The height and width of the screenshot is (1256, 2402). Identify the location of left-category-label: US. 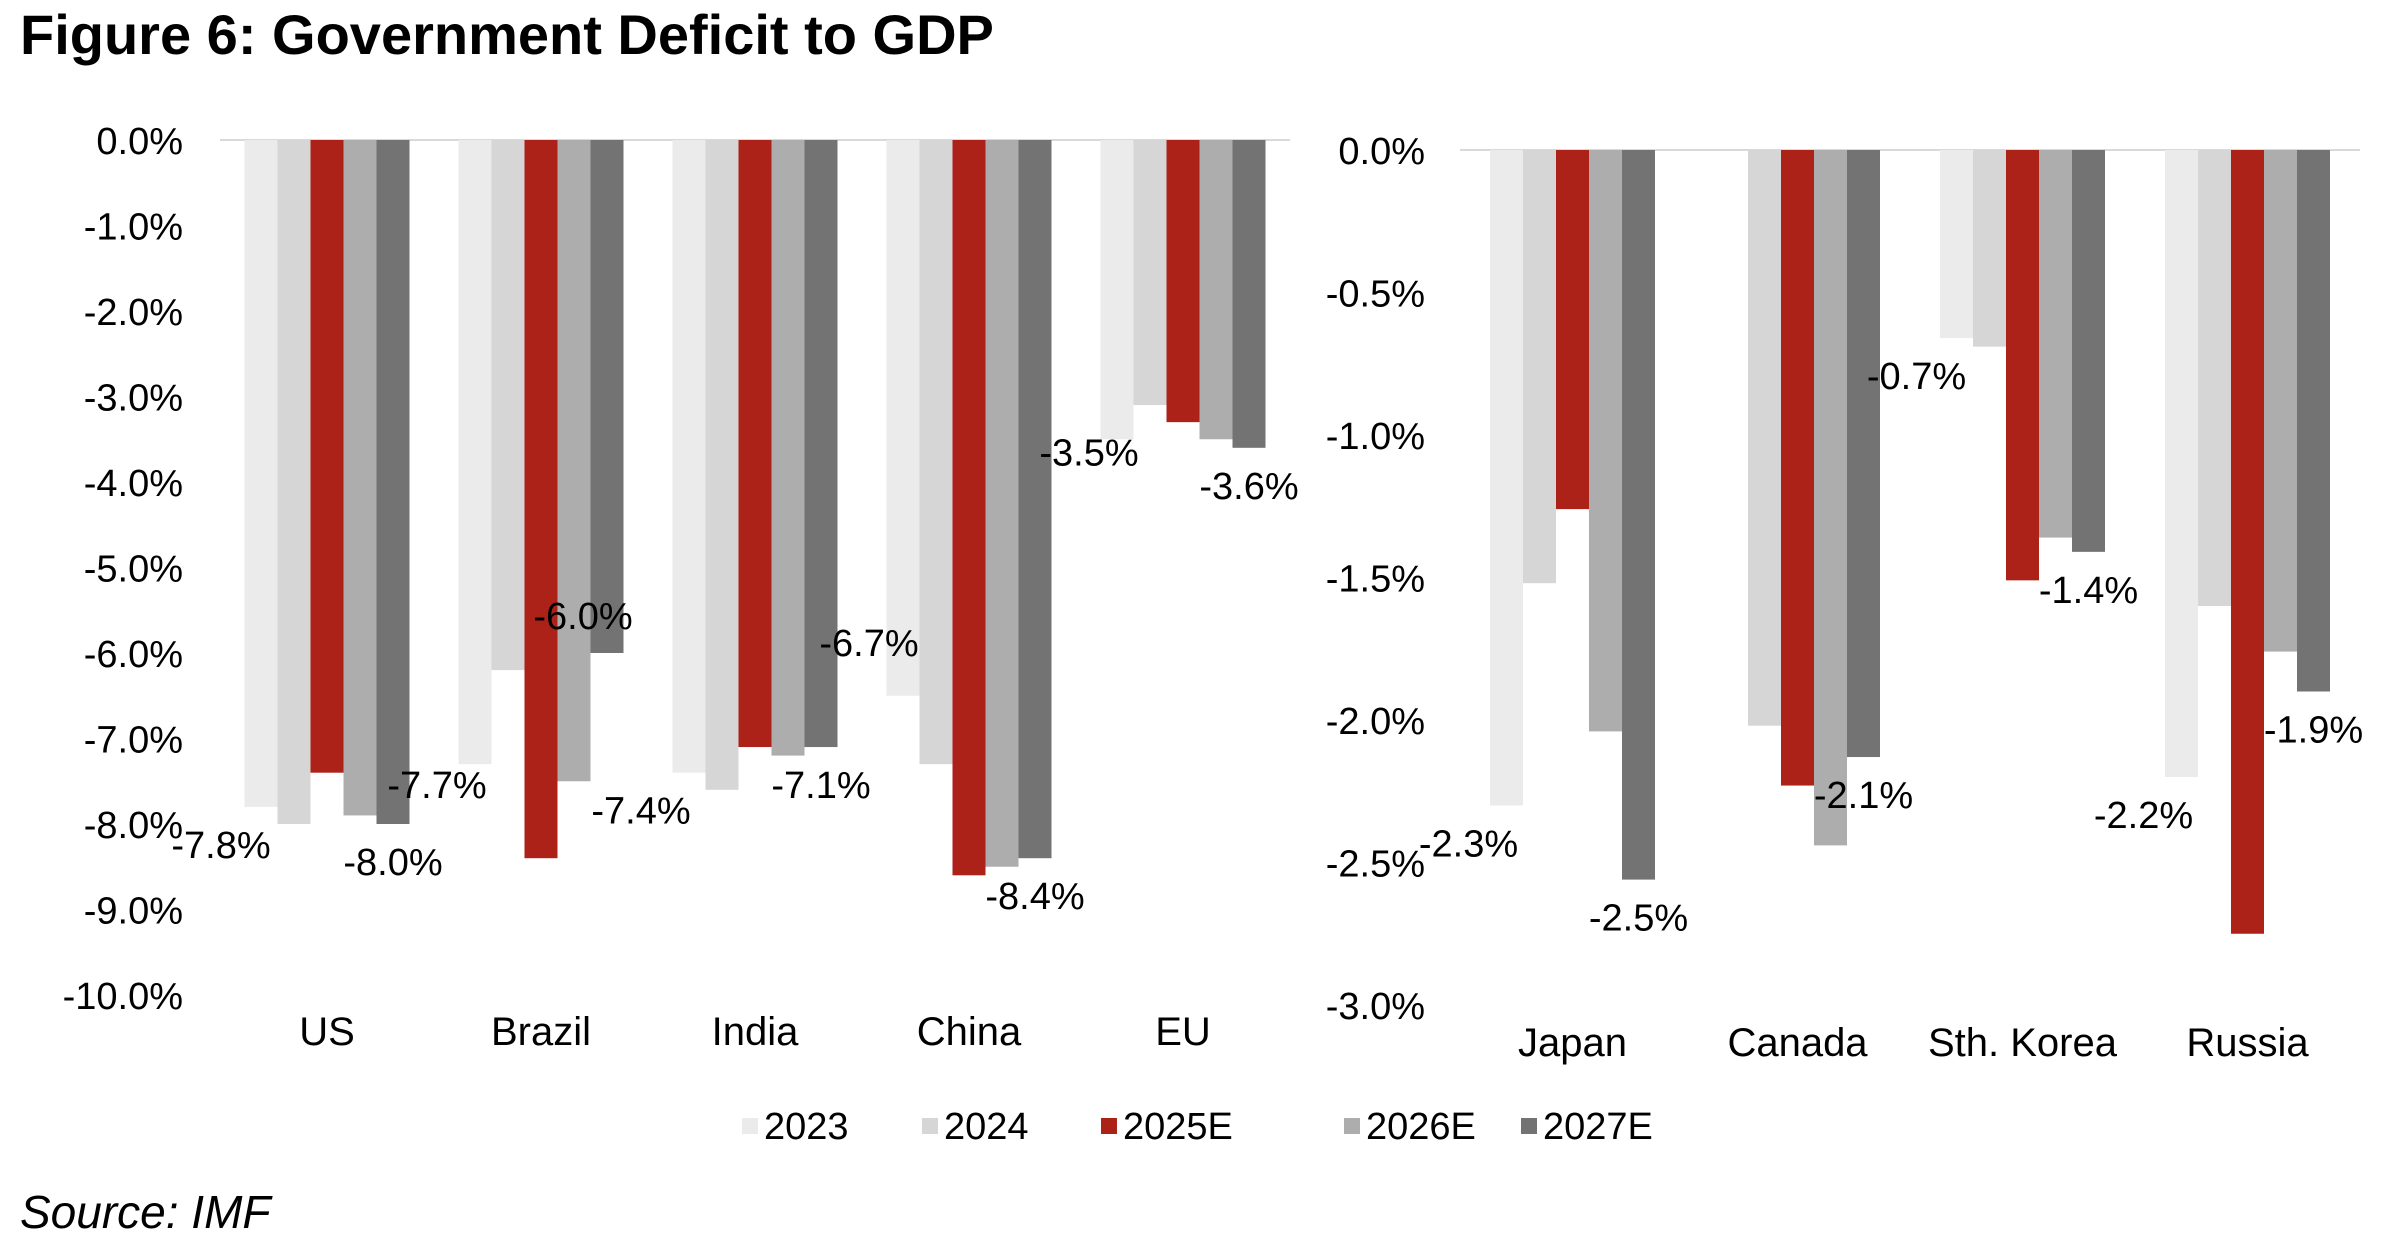
(327, 1032).